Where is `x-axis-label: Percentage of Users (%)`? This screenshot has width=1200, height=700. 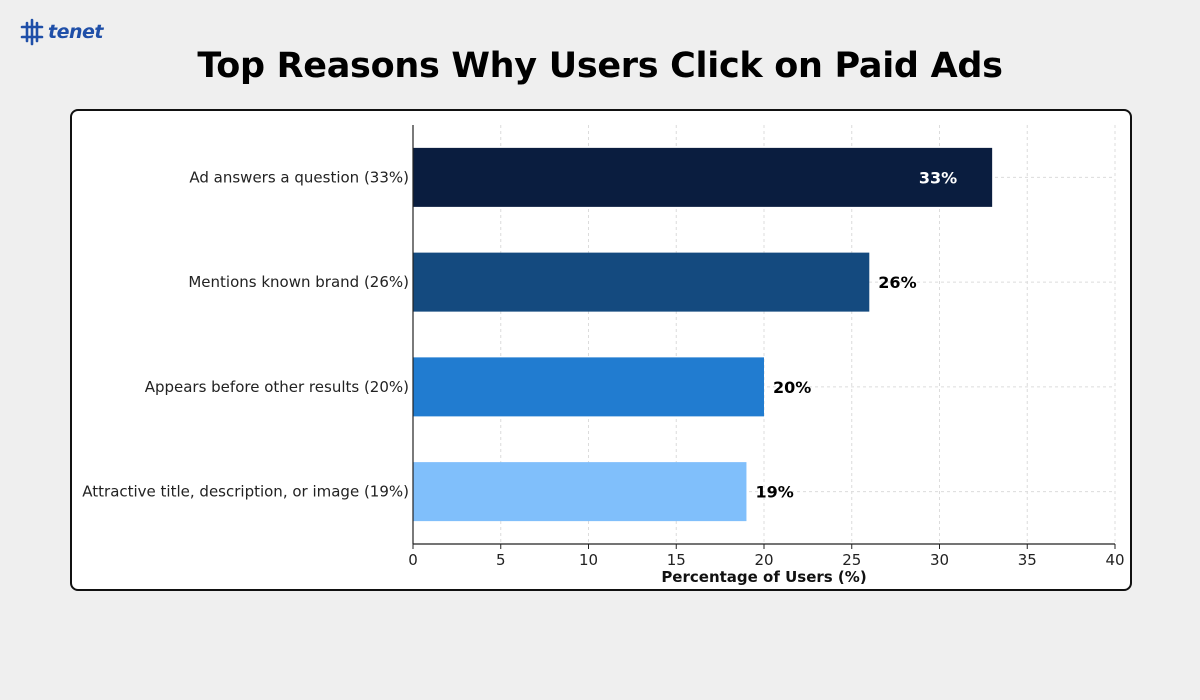 x-axis-label: Percentage of Users (%) is located at coordinates (763, 577).